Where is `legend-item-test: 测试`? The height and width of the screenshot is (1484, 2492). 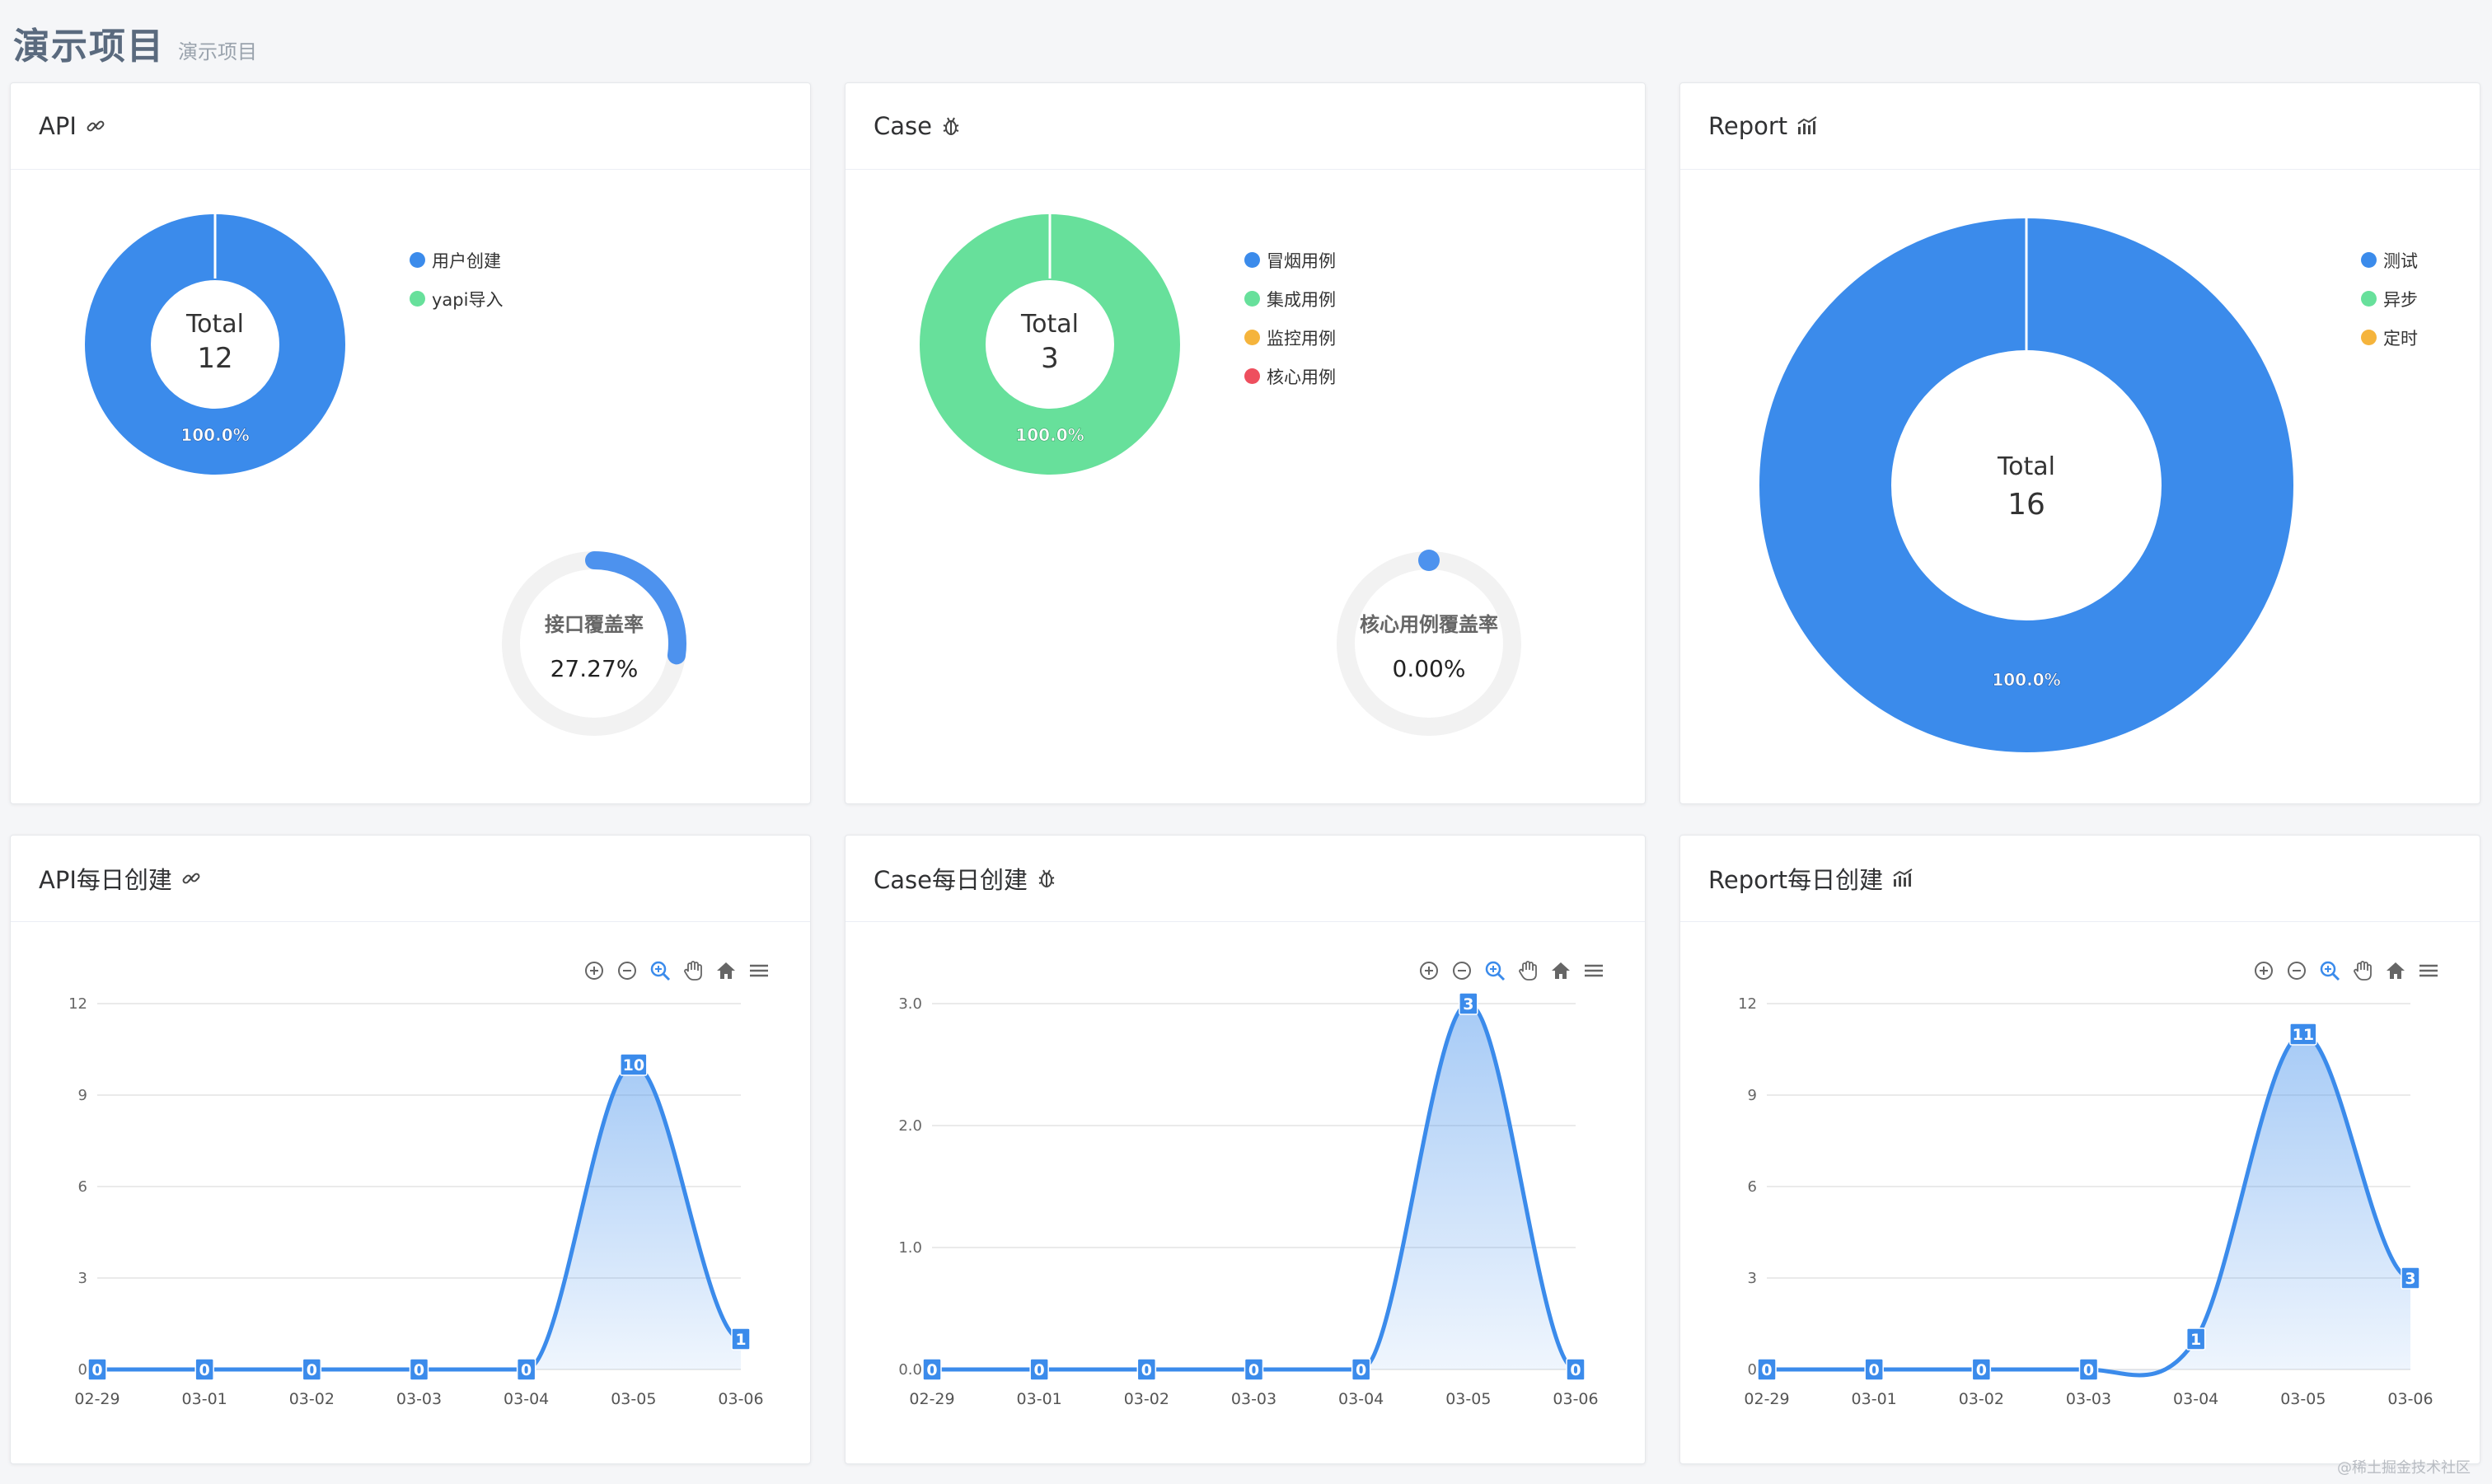
legend-item-test: 测试 is located at coordinates (2390, 260).